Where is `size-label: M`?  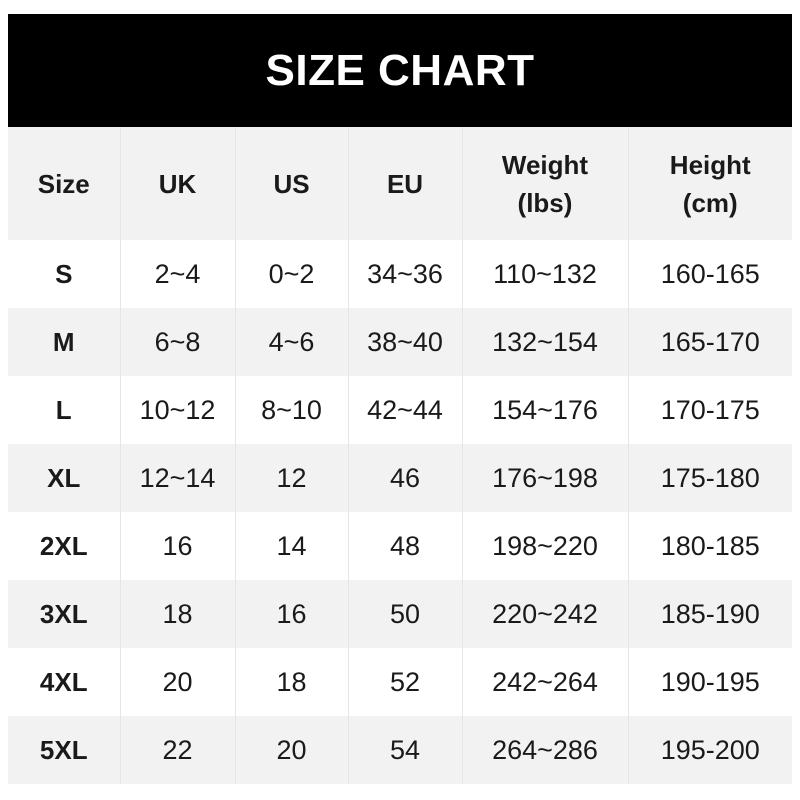 size-label: M is located at coordinates (64, 342).